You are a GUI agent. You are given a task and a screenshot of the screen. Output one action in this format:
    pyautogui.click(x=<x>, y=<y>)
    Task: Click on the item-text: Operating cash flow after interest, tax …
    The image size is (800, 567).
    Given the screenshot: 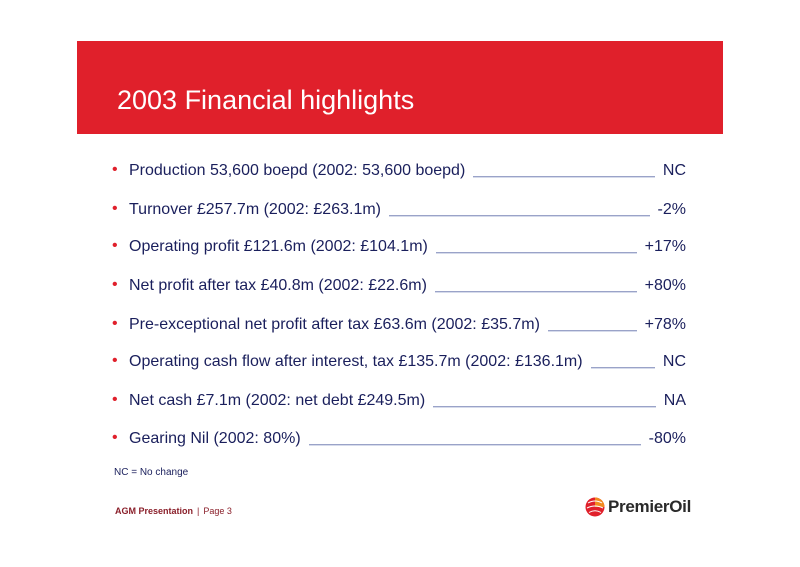 What is the action you would take?
    pyautogui.click(x=356, y=361)
    